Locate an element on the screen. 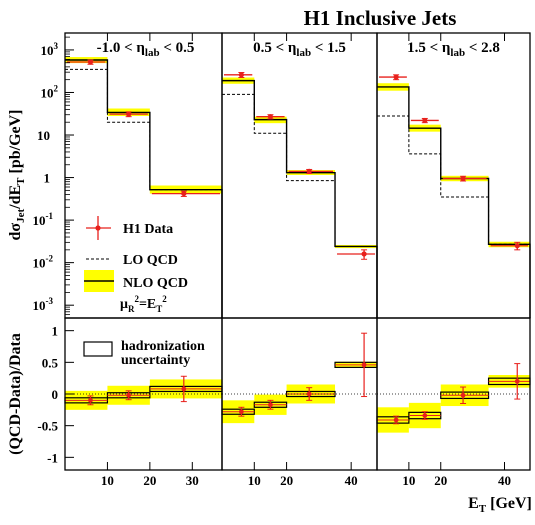  y-tick-label-bottom-2: 0 is located at coordinates (55, 394).